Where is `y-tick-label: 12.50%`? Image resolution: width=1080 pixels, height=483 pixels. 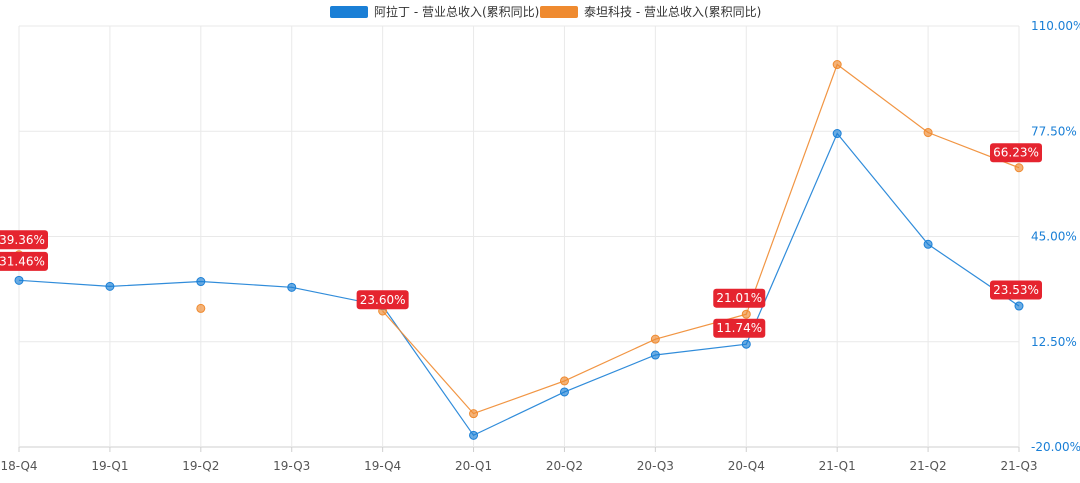 y-tick-label: 12.50% is located at coordinates (1054, 342).